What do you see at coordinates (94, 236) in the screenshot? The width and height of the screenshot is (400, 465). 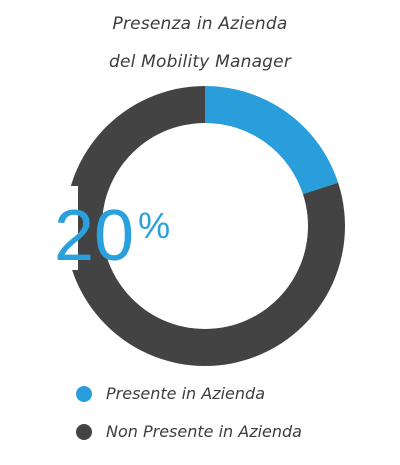 I see `center-percentage-value: 20` at bounding box center [94, 236].